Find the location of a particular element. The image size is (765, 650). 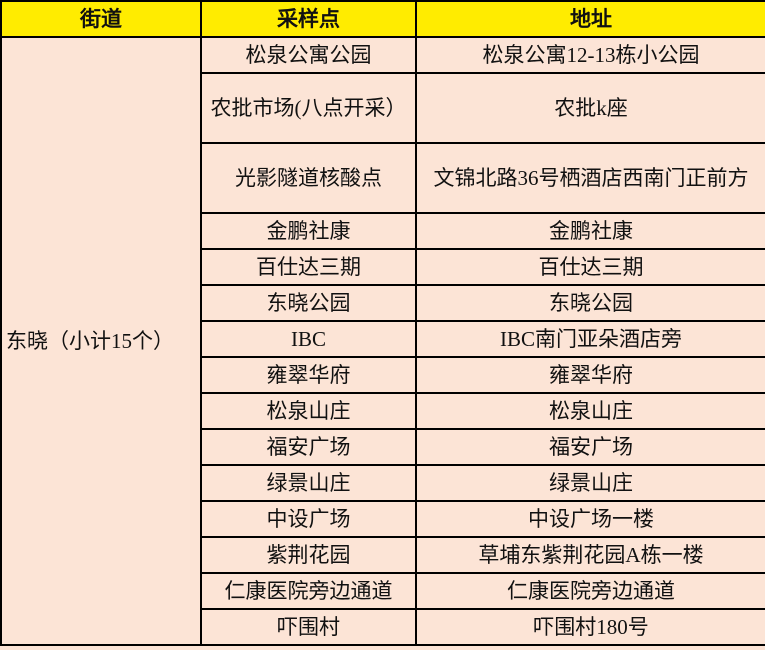

site-cell: IBC is located at coordinates (308, 339).